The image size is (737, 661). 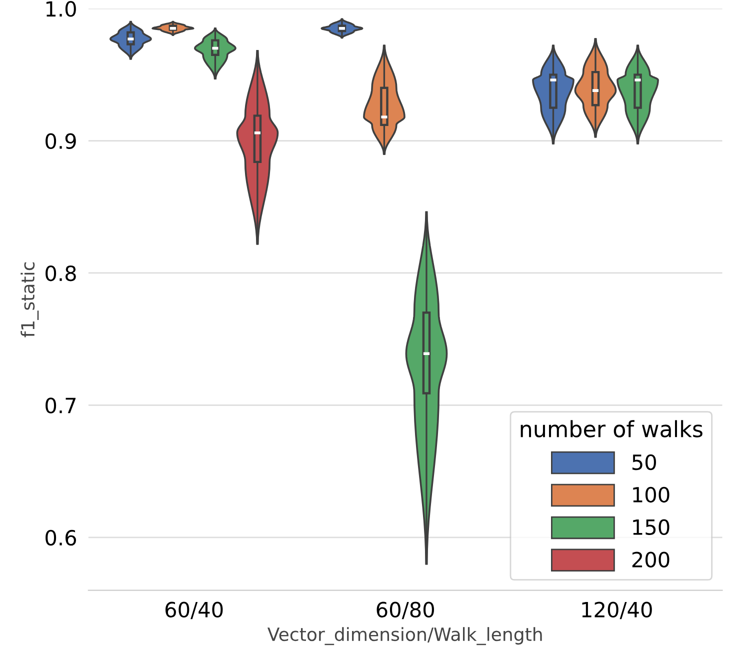 What do you see at coordinates (61, 273) in the screenshot?
I see `y-tick-label: 0.8` at bounding box center [61, 273].